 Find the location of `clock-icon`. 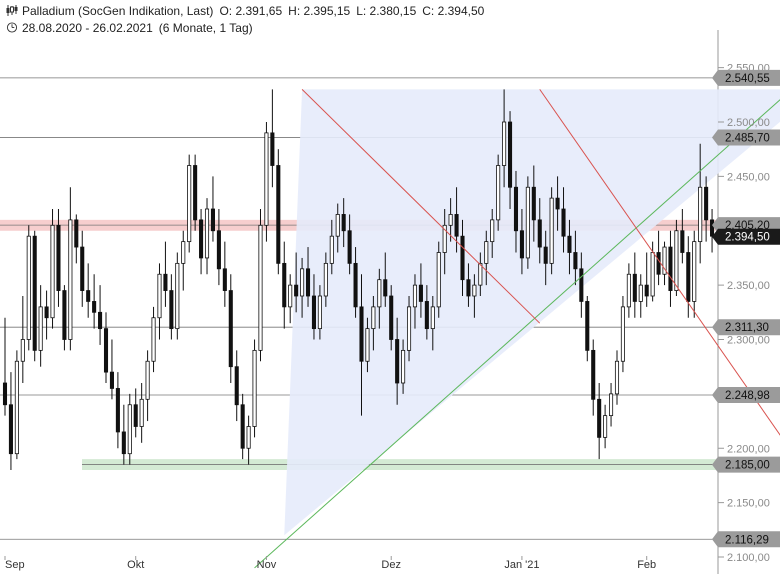

clock-icon is located at coordinates (12, 27).